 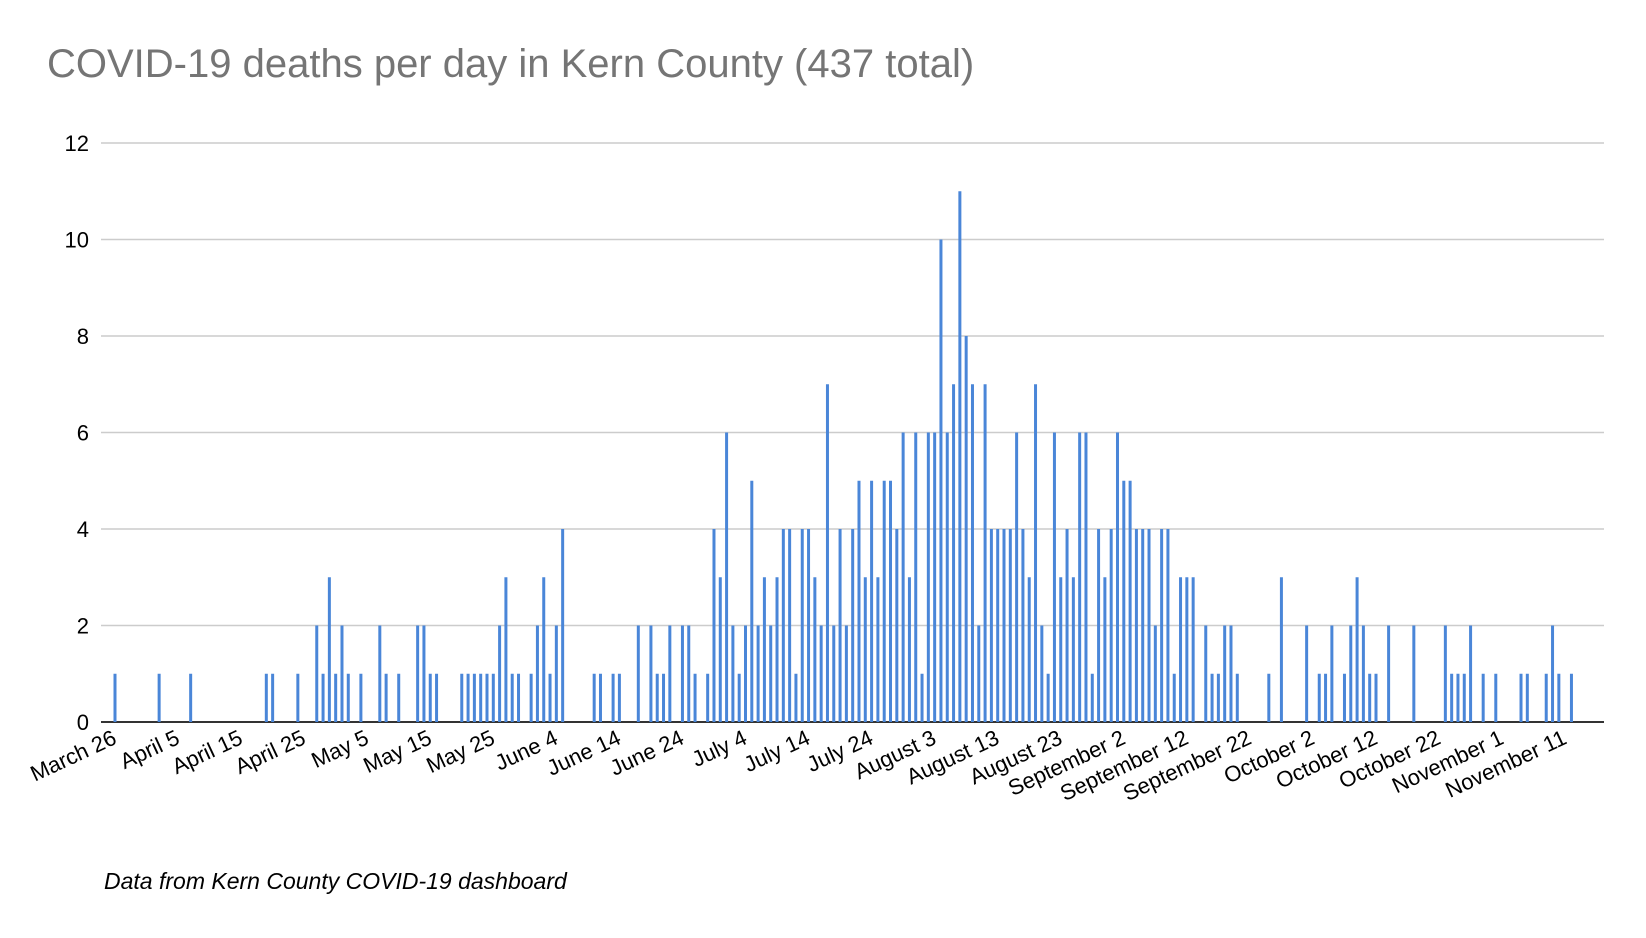 What do you see at coordinates (719, 748) in the screenshot?
I see `x-tick-label: July 4` at bounding box center [719, 748].